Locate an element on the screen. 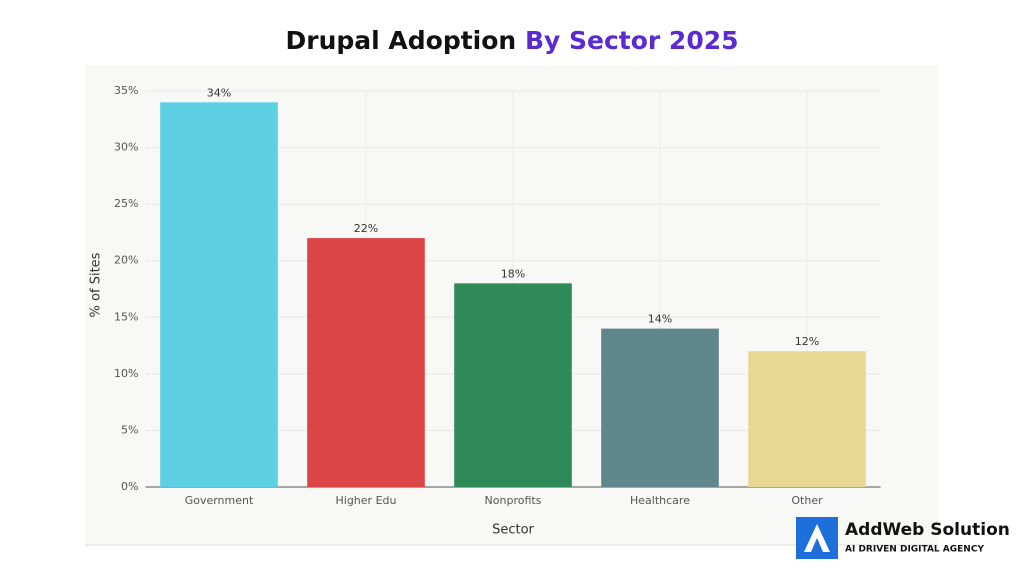  x-axis-label: Sector is located at coordinates (513, 530).